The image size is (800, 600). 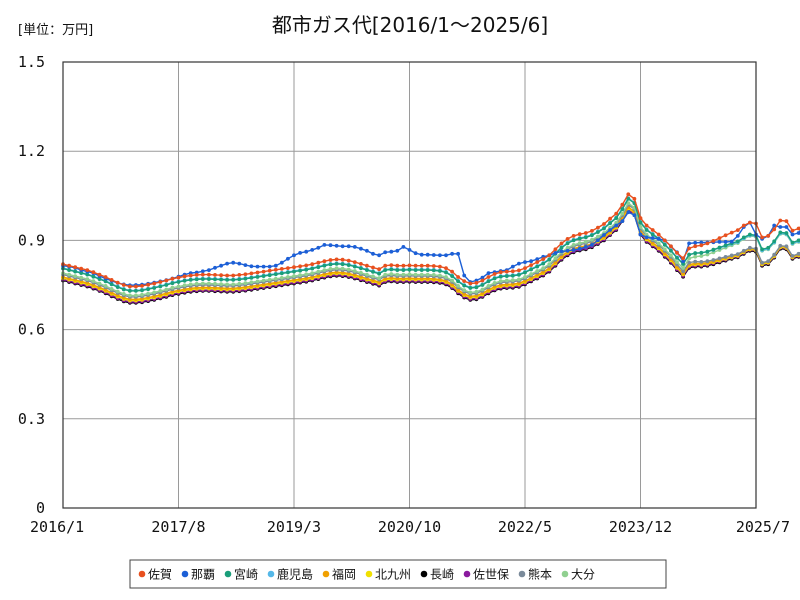 I want to click on y-tick-label: 0.9, so click(x=31, y=240).